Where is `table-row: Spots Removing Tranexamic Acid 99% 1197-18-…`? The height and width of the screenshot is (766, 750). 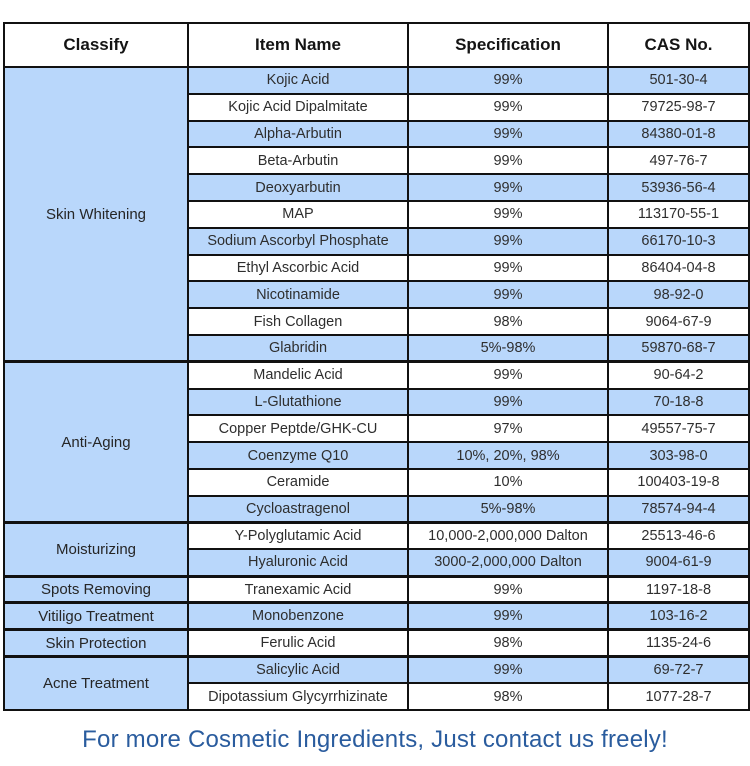 table-row: Spots Removing Tranexamic Acid 99% 1197-18-… is located at coordinates (376, 589).